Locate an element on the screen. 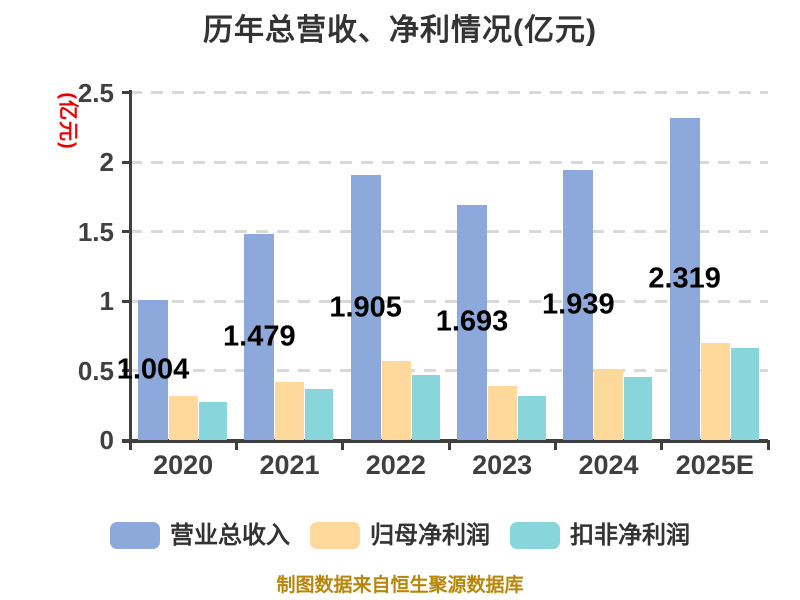  legend-label-non-gaap: 扣非净利润 is located at coordinates (630, 535).